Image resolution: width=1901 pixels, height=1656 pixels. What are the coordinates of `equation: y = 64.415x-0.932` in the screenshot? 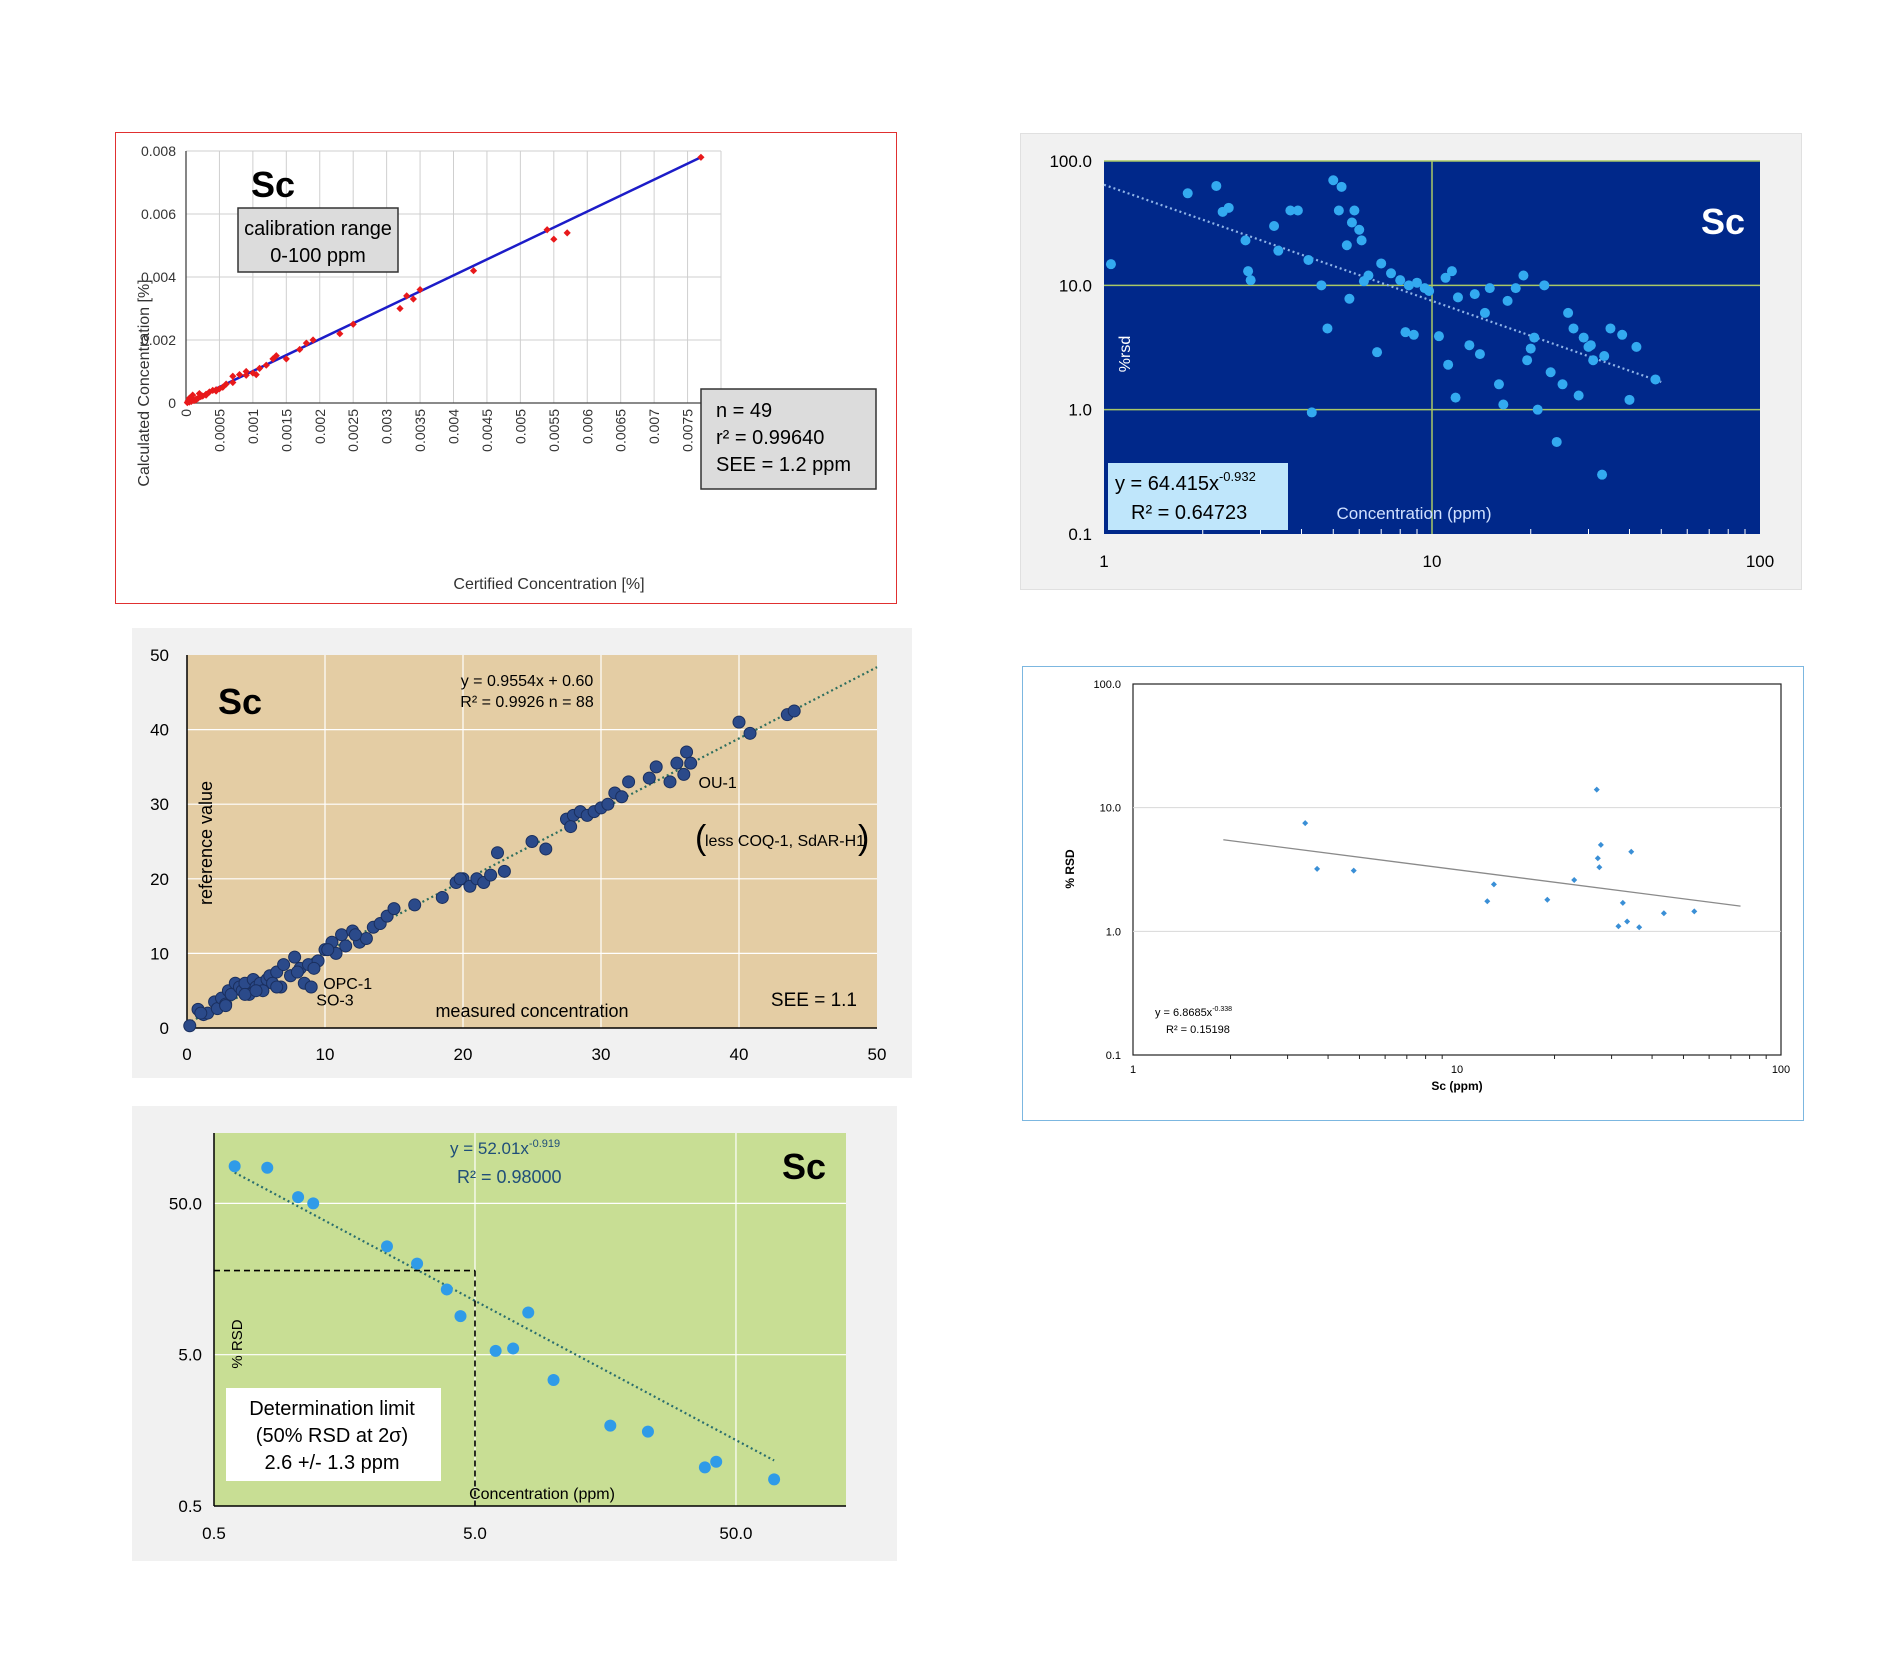 It's located at (1185, 482).